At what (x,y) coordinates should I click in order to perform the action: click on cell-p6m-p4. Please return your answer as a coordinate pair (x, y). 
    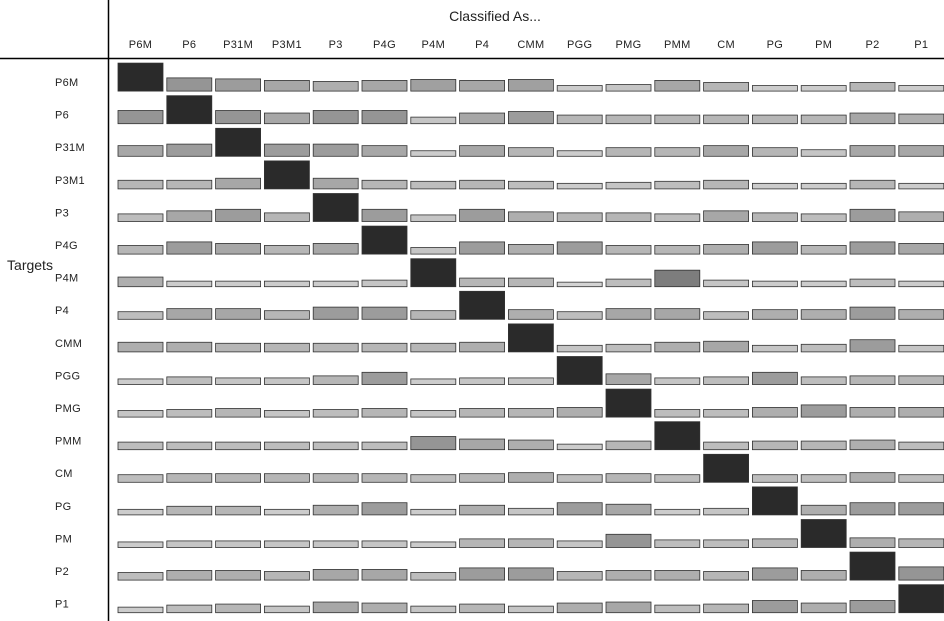
    Looking at the image, I should click on (482, 86).